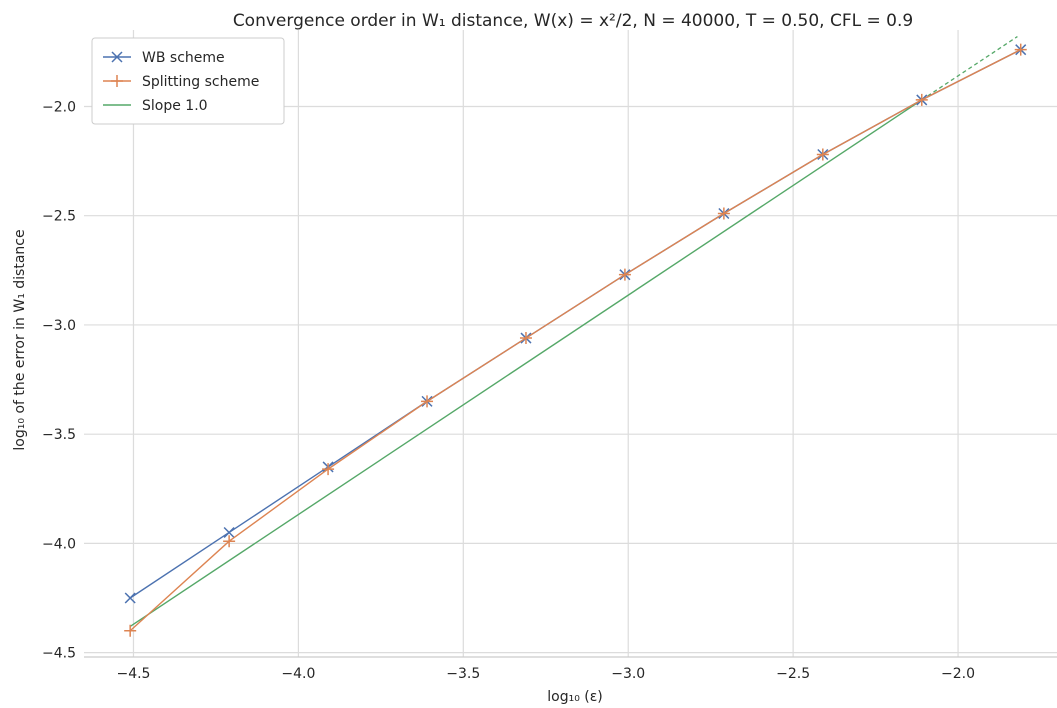 The width and height of the screenshot is (1057, 708). What do you see at coordinates (958, 674) in the screenshot?
I see `x-tick-label: −2.0` at bounding box center [958, 674].